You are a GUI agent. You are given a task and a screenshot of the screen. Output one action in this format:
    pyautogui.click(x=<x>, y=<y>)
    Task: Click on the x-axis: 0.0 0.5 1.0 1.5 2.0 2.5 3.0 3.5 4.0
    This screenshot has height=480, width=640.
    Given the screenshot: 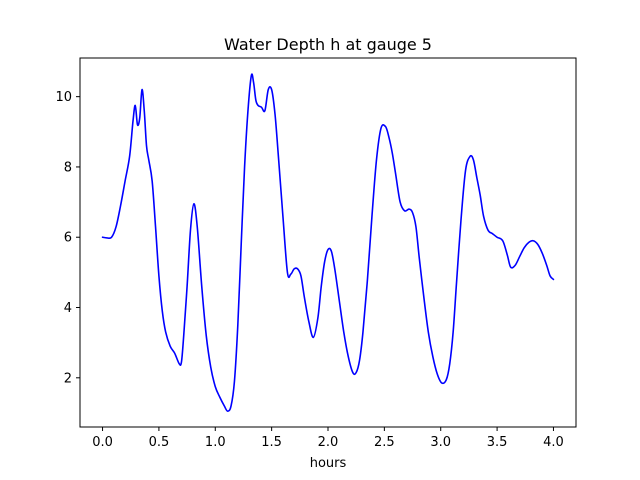 What is the action you would take?
    pyautogui.click(x=328, y=438)
    